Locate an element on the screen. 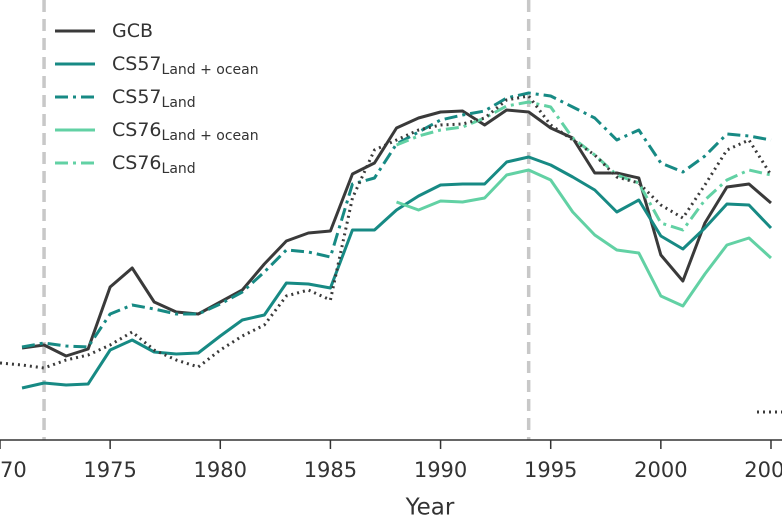  x-tick-label: 1985 is located at coordinates (330, 470).